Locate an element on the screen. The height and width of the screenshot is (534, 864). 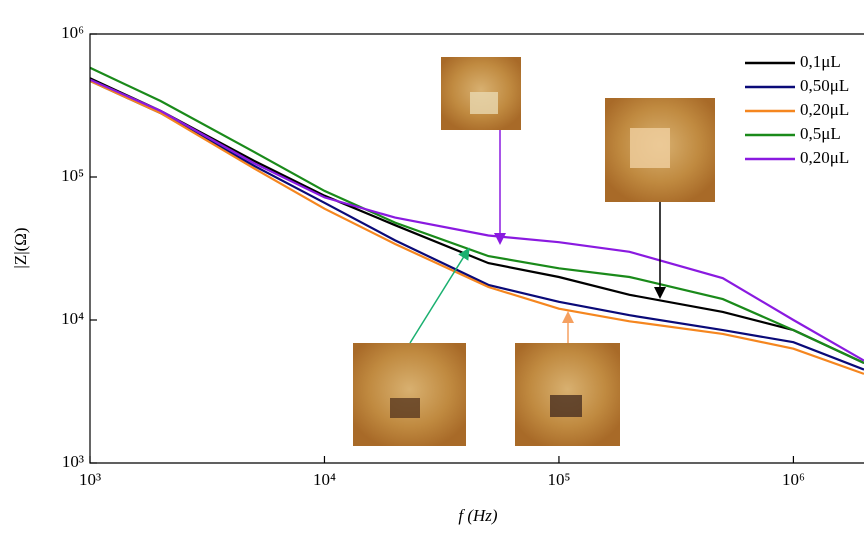
arrow is located at coordinates (439, 295).